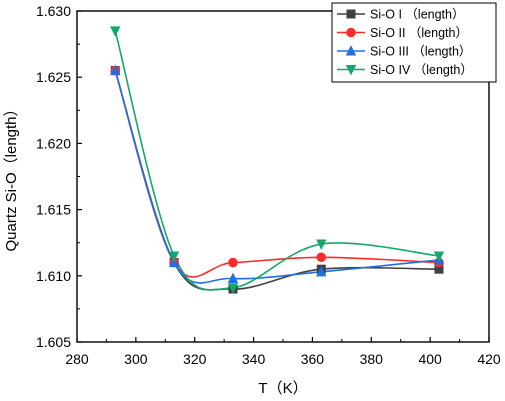  What do you see at coordinates (282, 388) in the screenshot?
I see `x-axis-title: T（K）` at bounding box center [282, 388].